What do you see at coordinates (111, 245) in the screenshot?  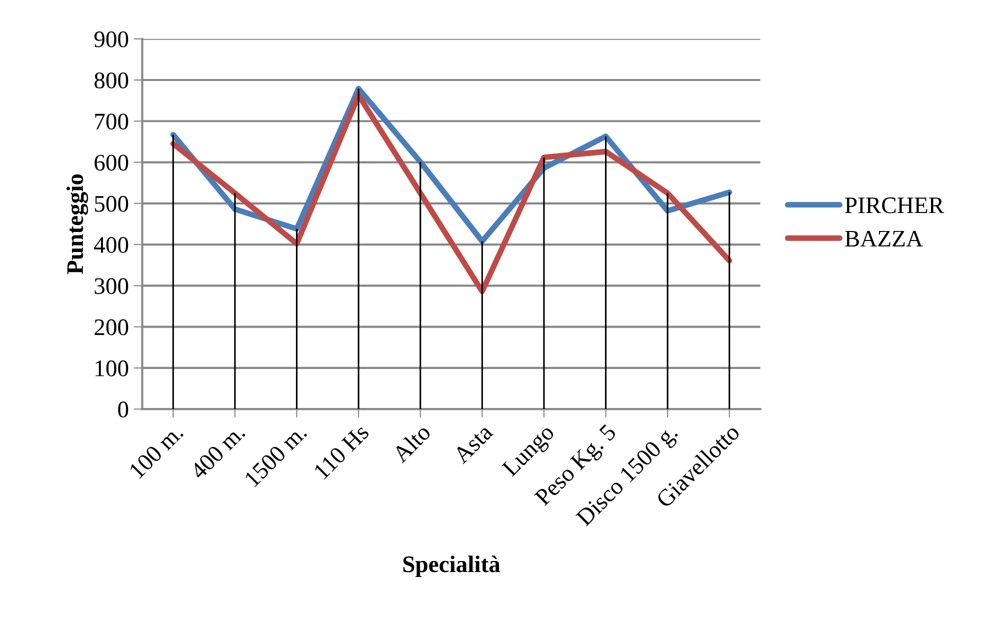 I see `y-tick-label: 400` at bounding box center [111, 245].